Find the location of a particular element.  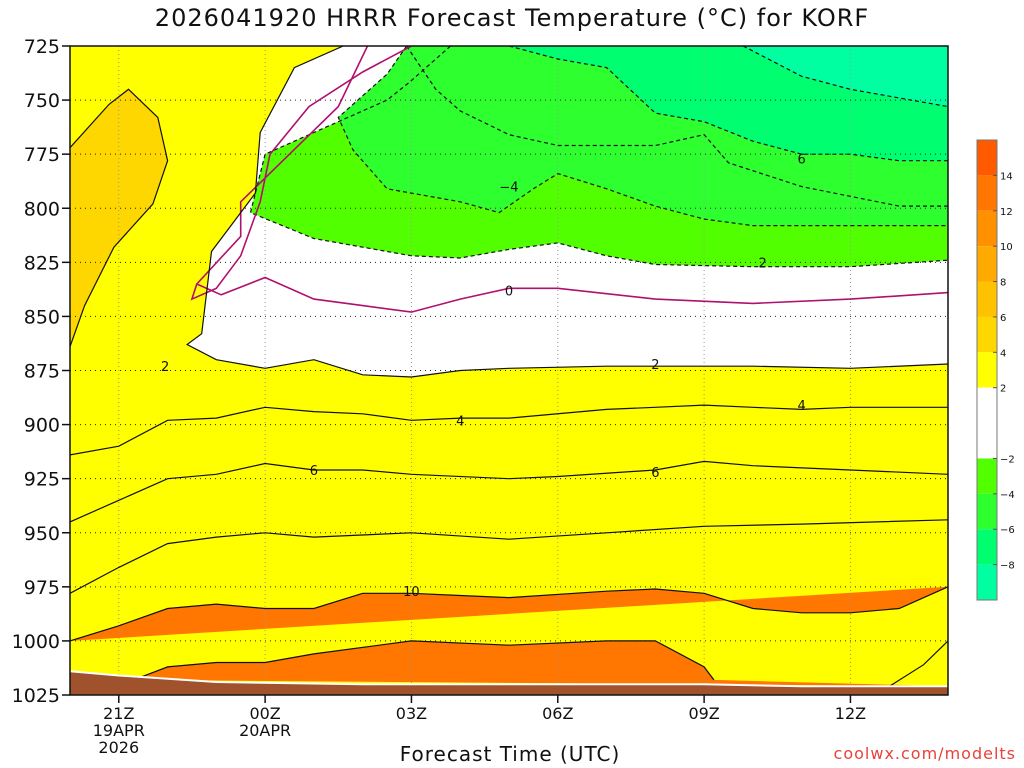

x-axis-label: Forecast Time (UTC) is located at coordinates (510, 754).